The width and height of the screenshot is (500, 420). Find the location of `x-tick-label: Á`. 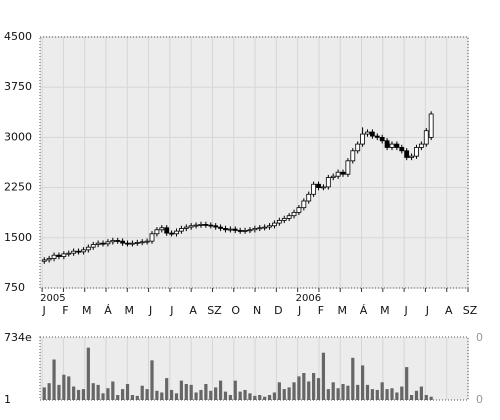

x-tick-label: Á is located at coordinates (364, 310).